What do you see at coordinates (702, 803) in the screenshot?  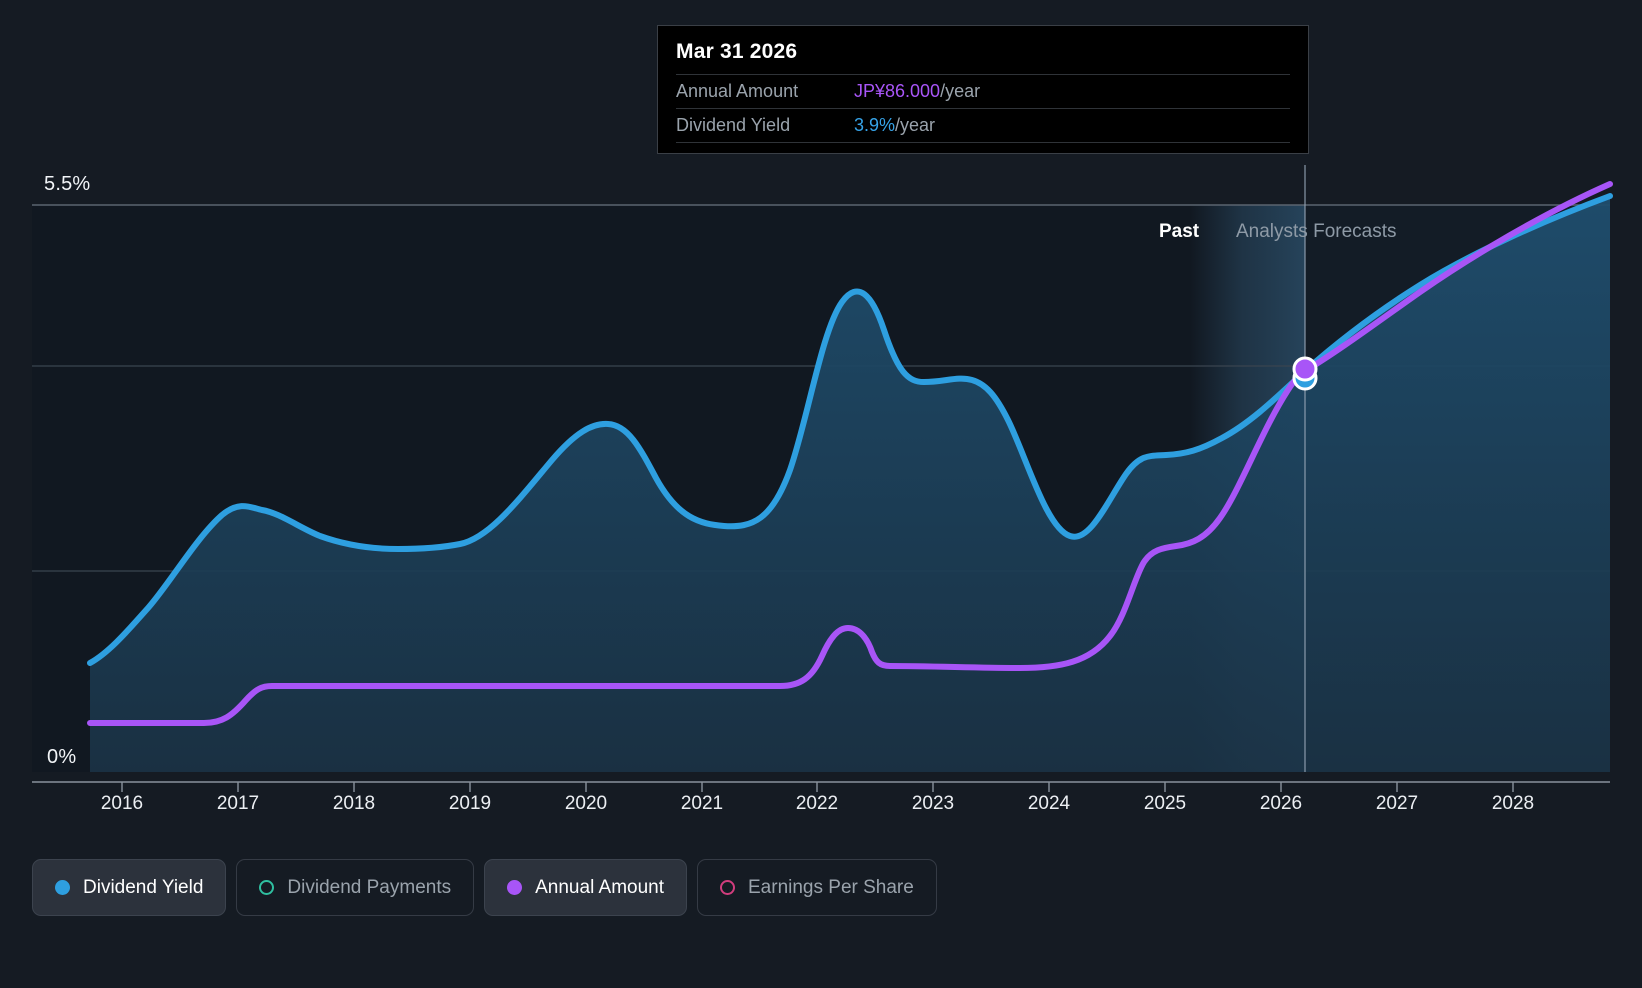 I see `x-tick-2021: 2021` at bounding box center [702, 803].